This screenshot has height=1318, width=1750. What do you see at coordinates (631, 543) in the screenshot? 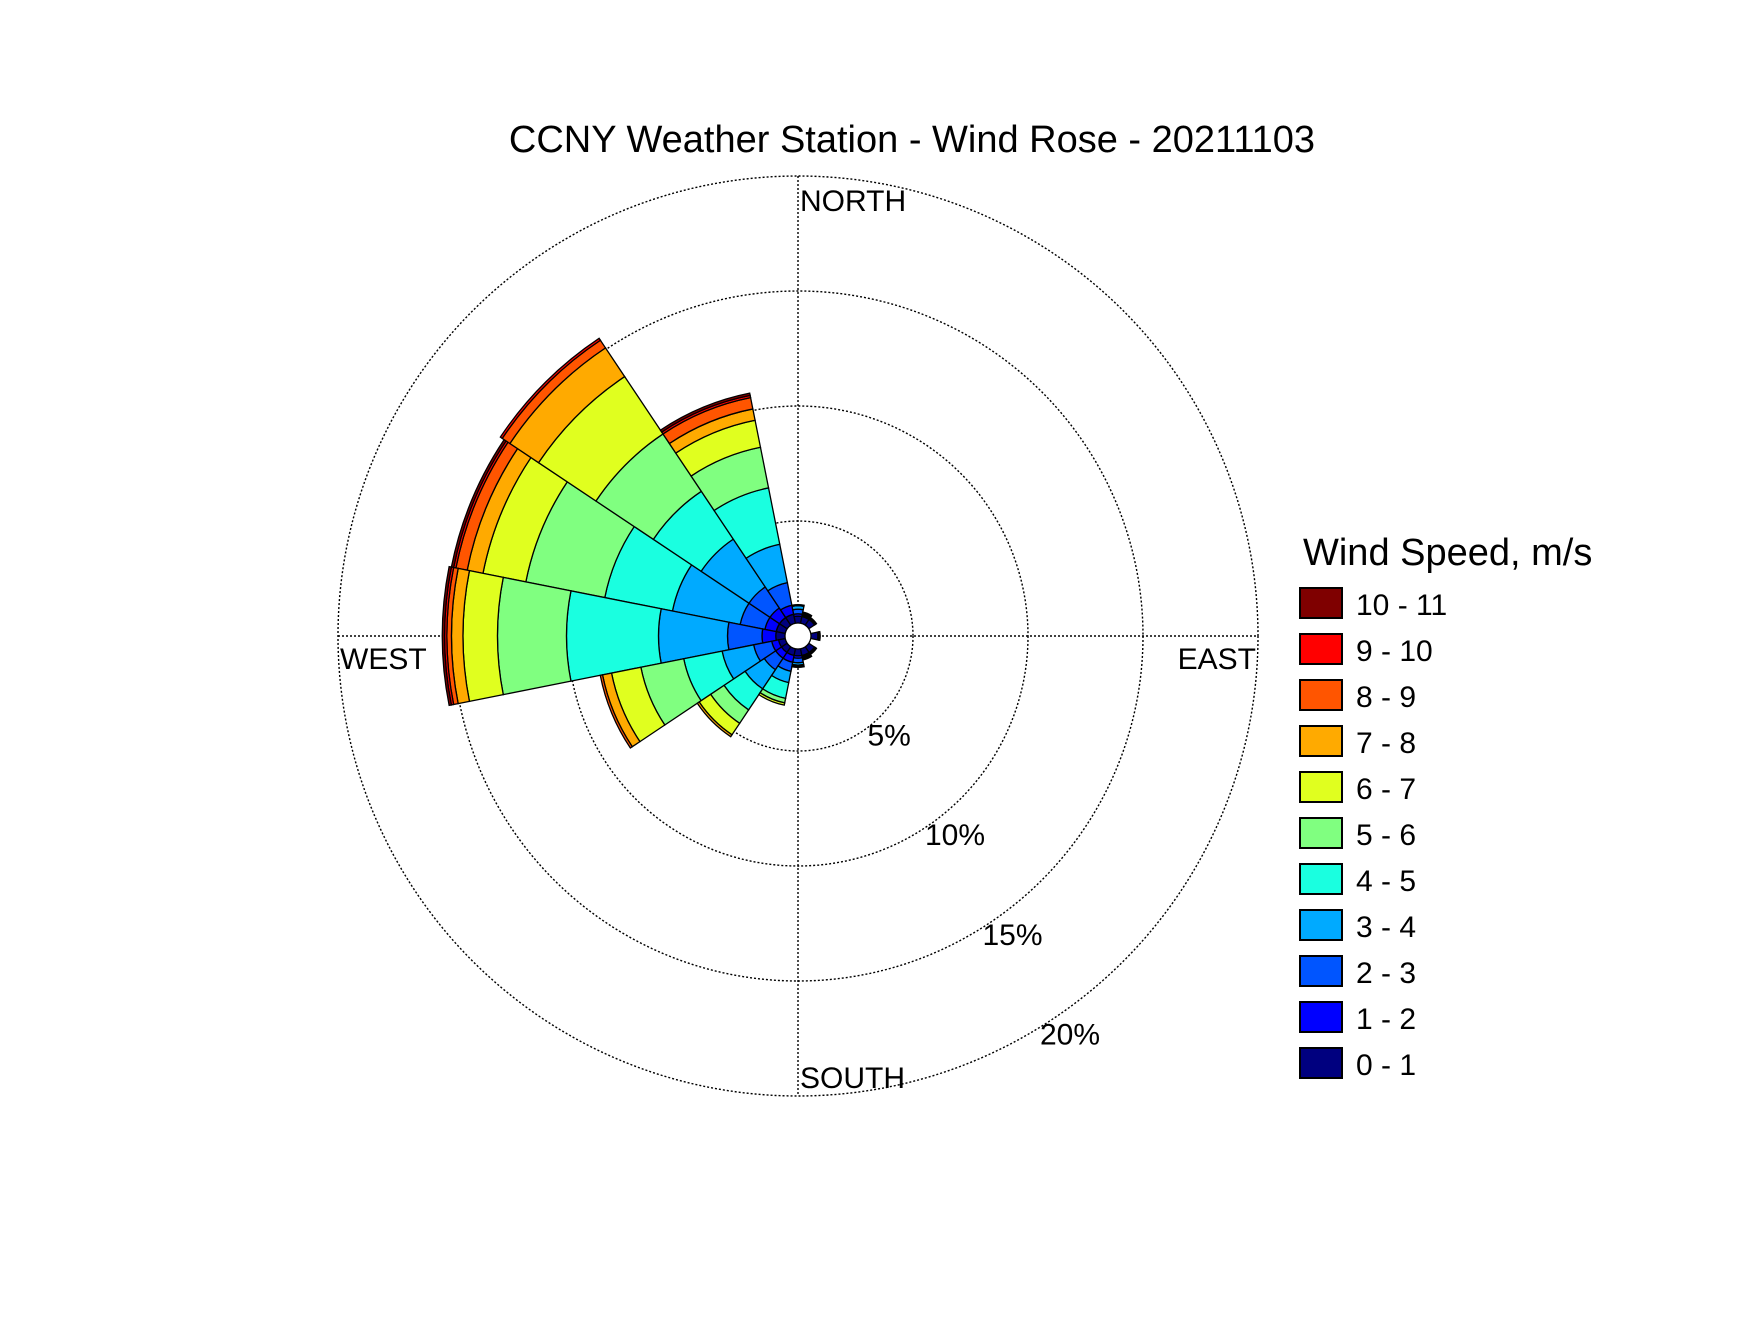
I see `wind-petals` at bounding box center [631, 543].